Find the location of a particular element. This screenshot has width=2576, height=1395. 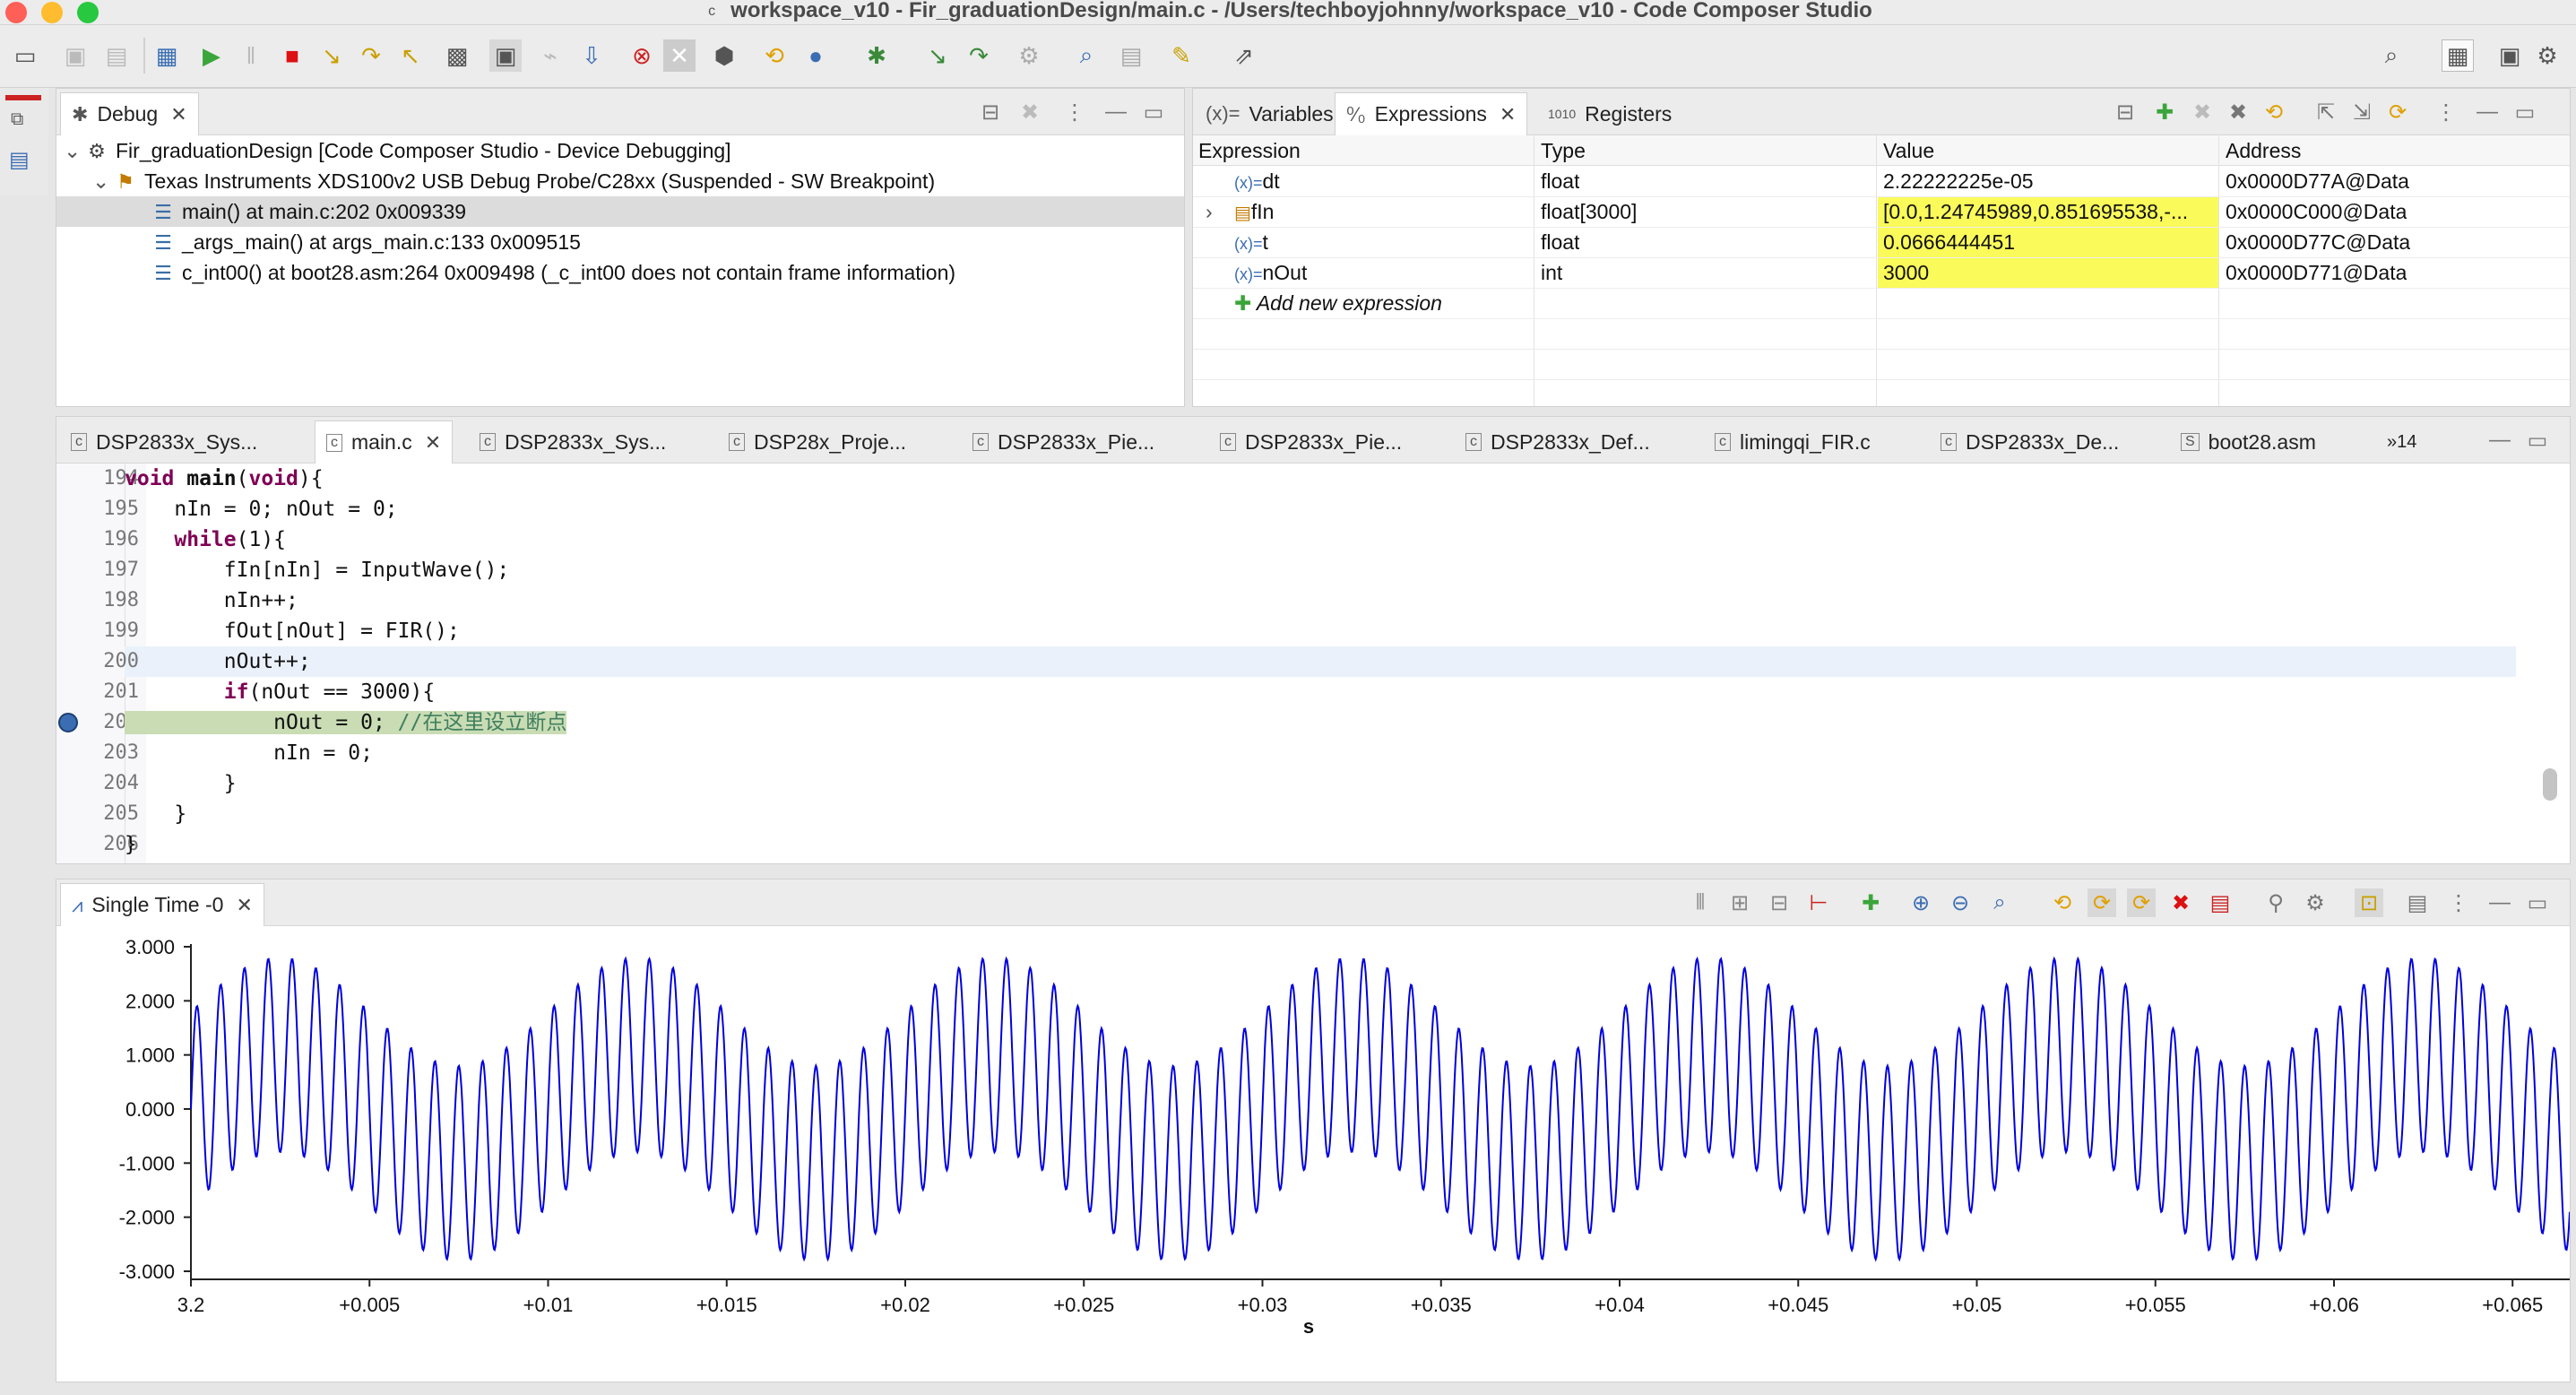

code-line: 195 nIn = 0; nOut = 0; is located at coordinates (1313, 509).